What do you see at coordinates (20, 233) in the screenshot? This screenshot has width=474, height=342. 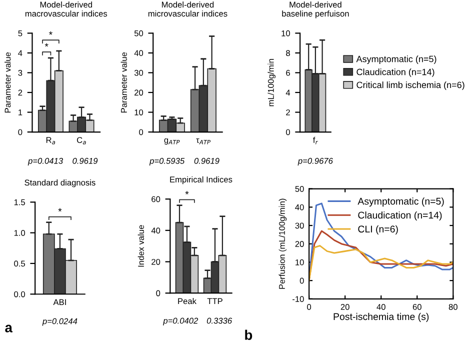 I see `y-tick-label: 1.0` at bounding box center [20, 233].